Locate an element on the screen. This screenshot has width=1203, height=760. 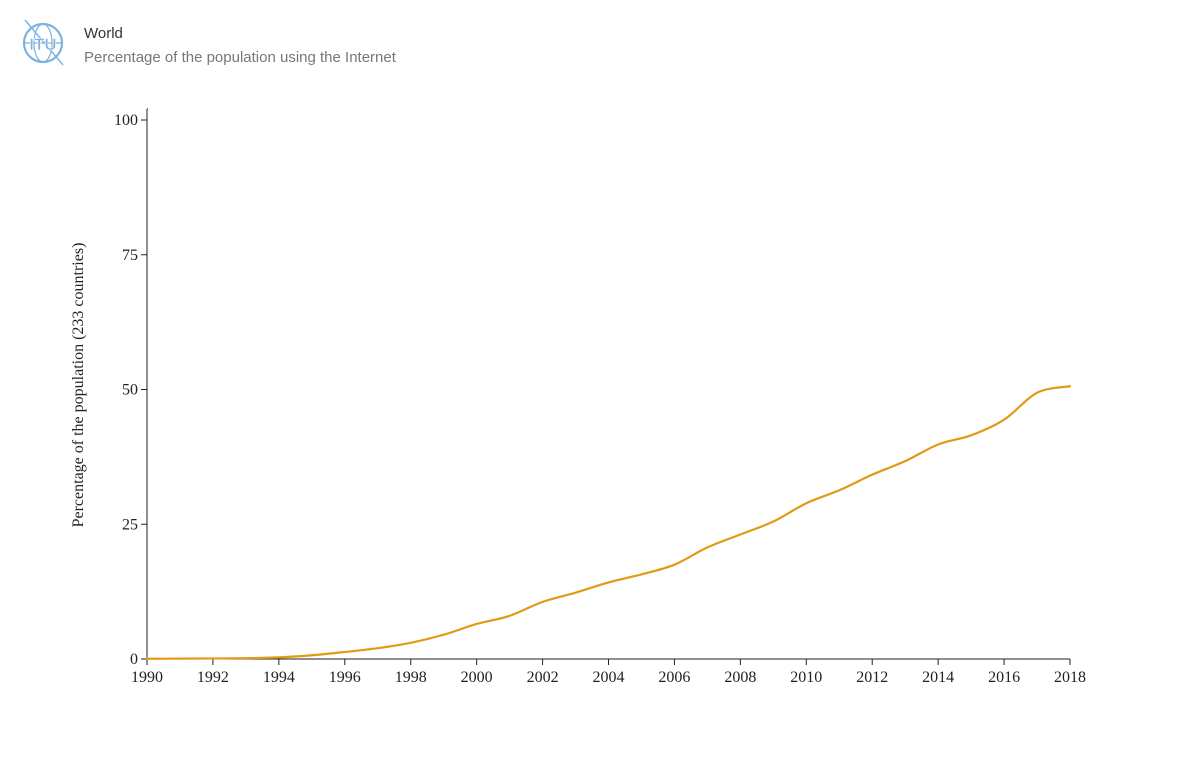
x-tick-label: 2006 is located at coordinates (674, 677).